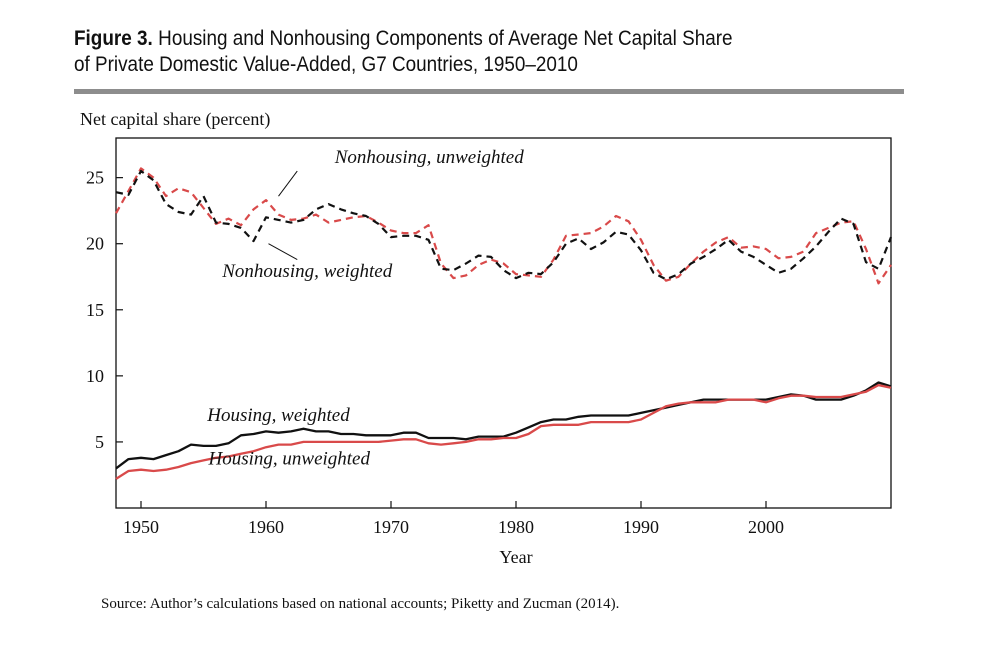 This screenshot has width=982, height=656. Describe the element at coordinates (175, 119) in the screenshot. I see `y-axis-label: Net capital share (percent)` at that location.